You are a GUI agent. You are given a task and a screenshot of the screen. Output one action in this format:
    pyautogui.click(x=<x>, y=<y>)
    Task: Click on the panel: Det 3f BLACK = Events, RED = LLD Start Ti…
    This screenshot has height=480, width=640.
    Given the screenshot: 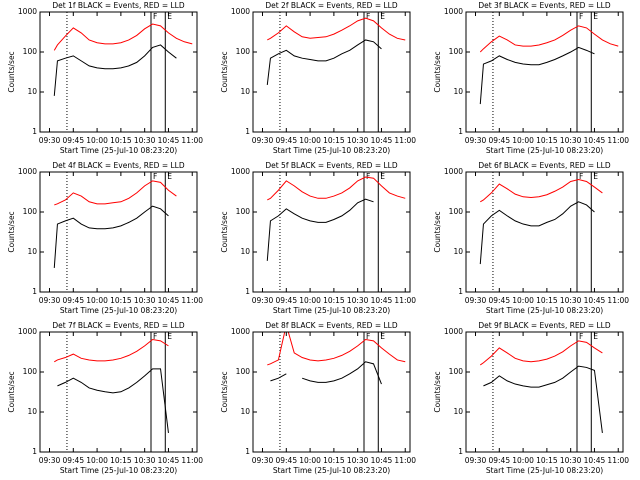 What is the action you would take?
    pyautogui.click(x=531, y=78)
    